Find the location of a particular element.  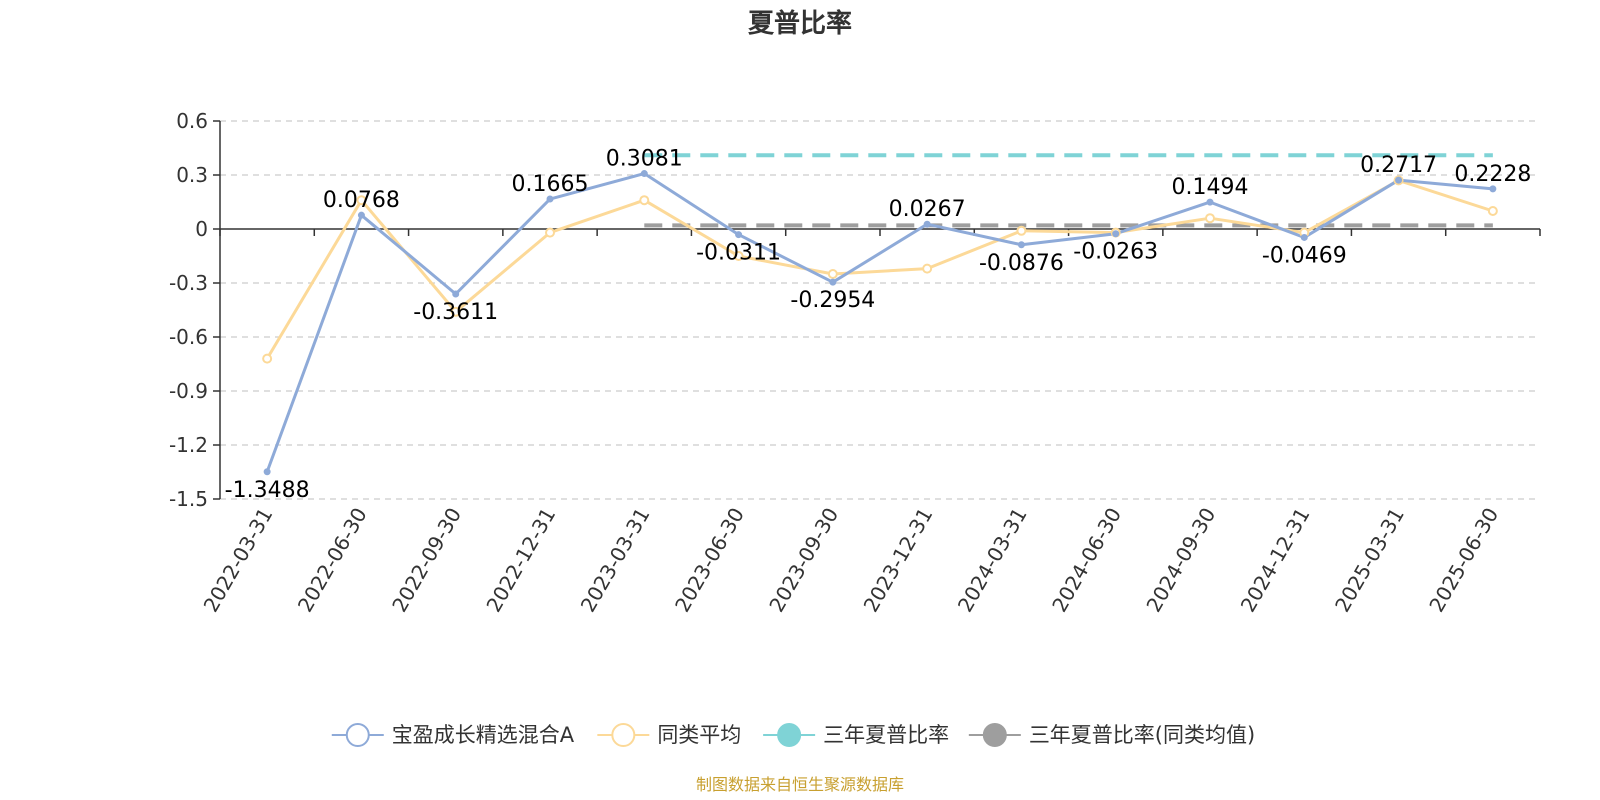

fund-data-label: -0.0311 is located at coordinates (738, 253).